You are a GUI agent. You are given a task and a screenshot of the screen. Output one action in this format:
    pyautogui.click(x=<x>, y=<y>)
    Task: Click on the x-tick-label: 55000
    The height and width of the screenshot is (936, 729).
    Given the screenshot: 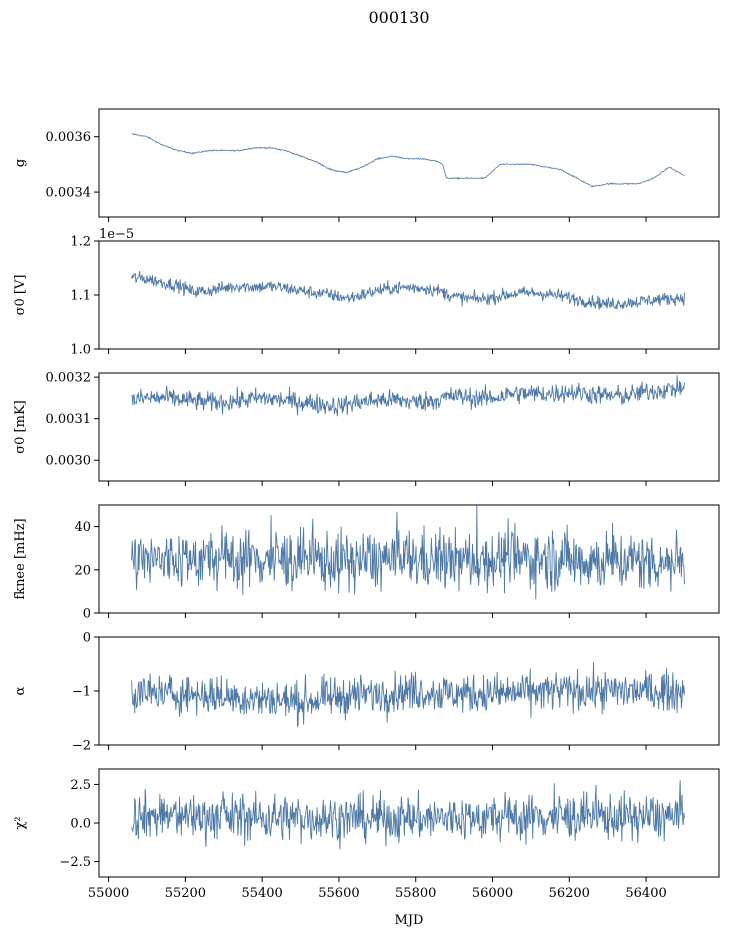 What is the action you would take?
    pyautogui.click(x=108, y=893)
    